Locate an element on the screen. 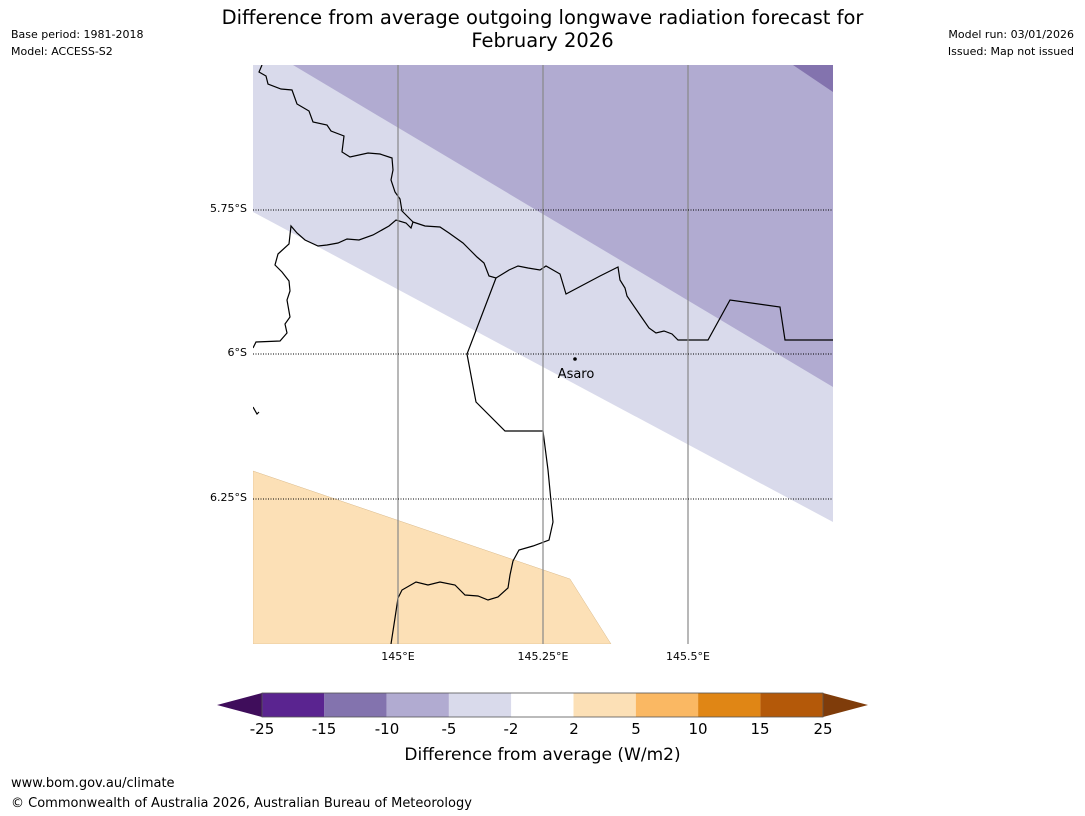  colorbar-tick: -10 is located at coordinates (387, 729).